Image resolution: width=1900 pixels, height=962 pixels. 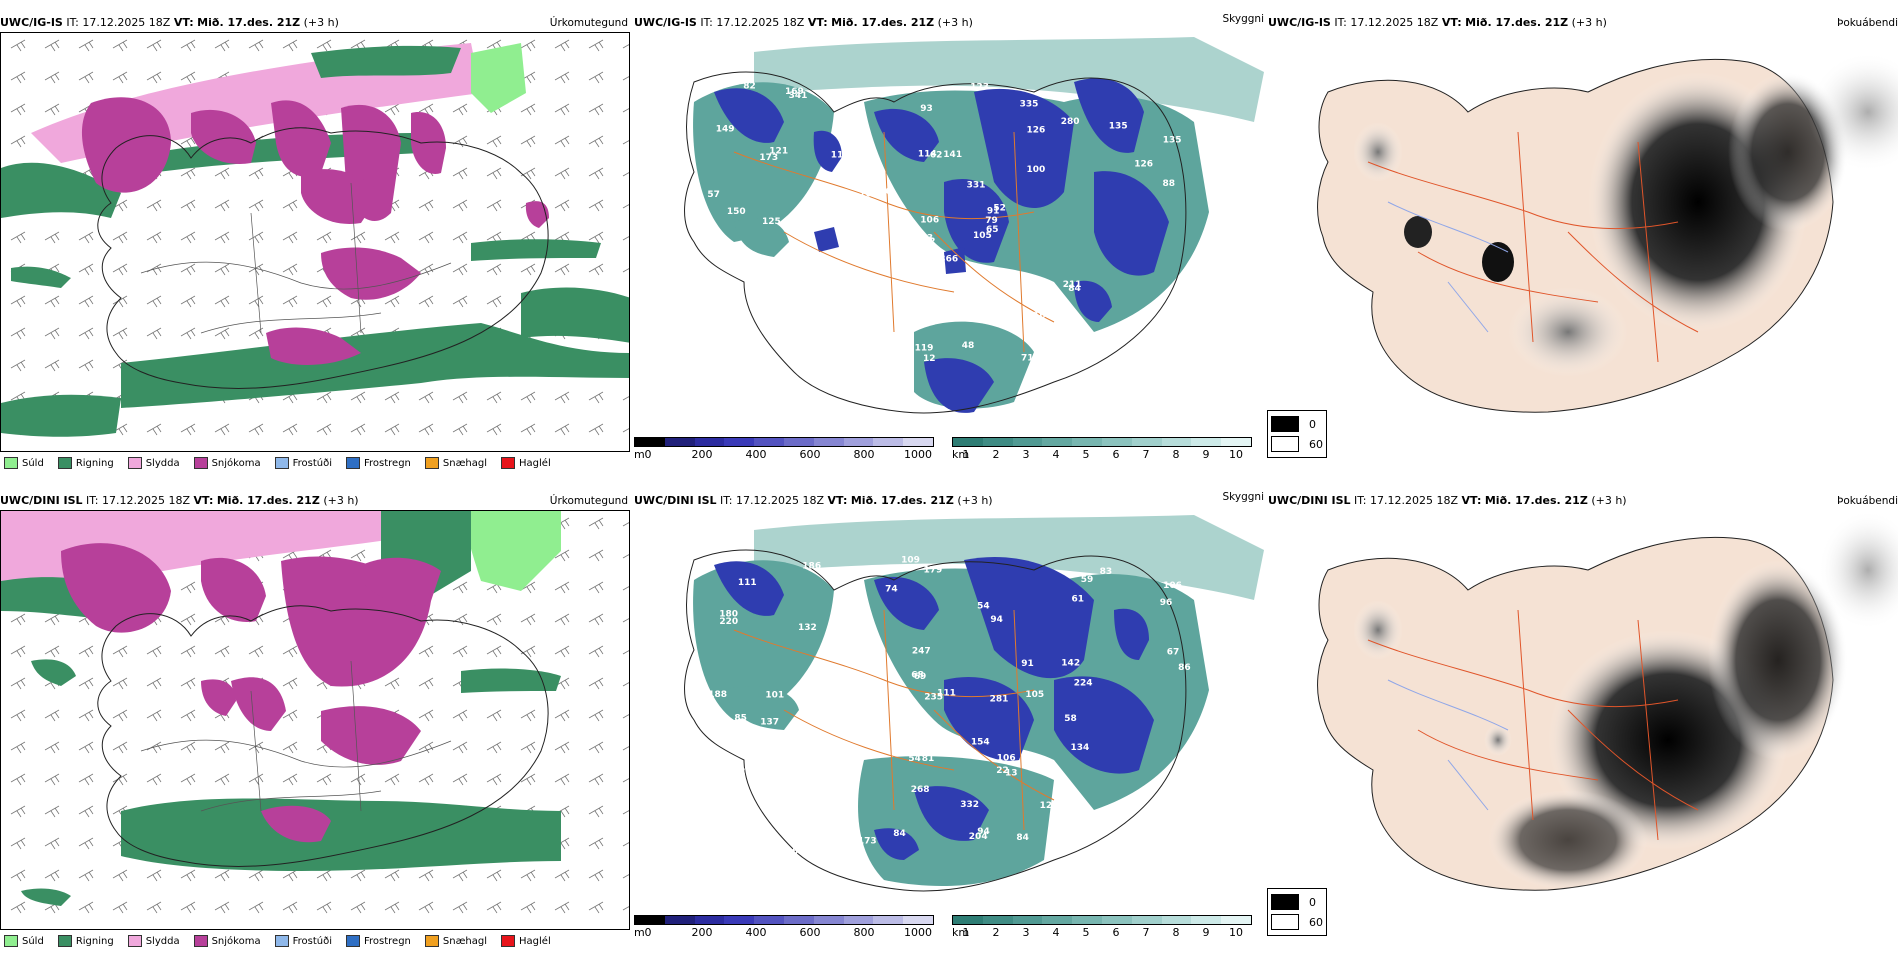 I want to click on height-label: 90, so click(x=770, y=334).